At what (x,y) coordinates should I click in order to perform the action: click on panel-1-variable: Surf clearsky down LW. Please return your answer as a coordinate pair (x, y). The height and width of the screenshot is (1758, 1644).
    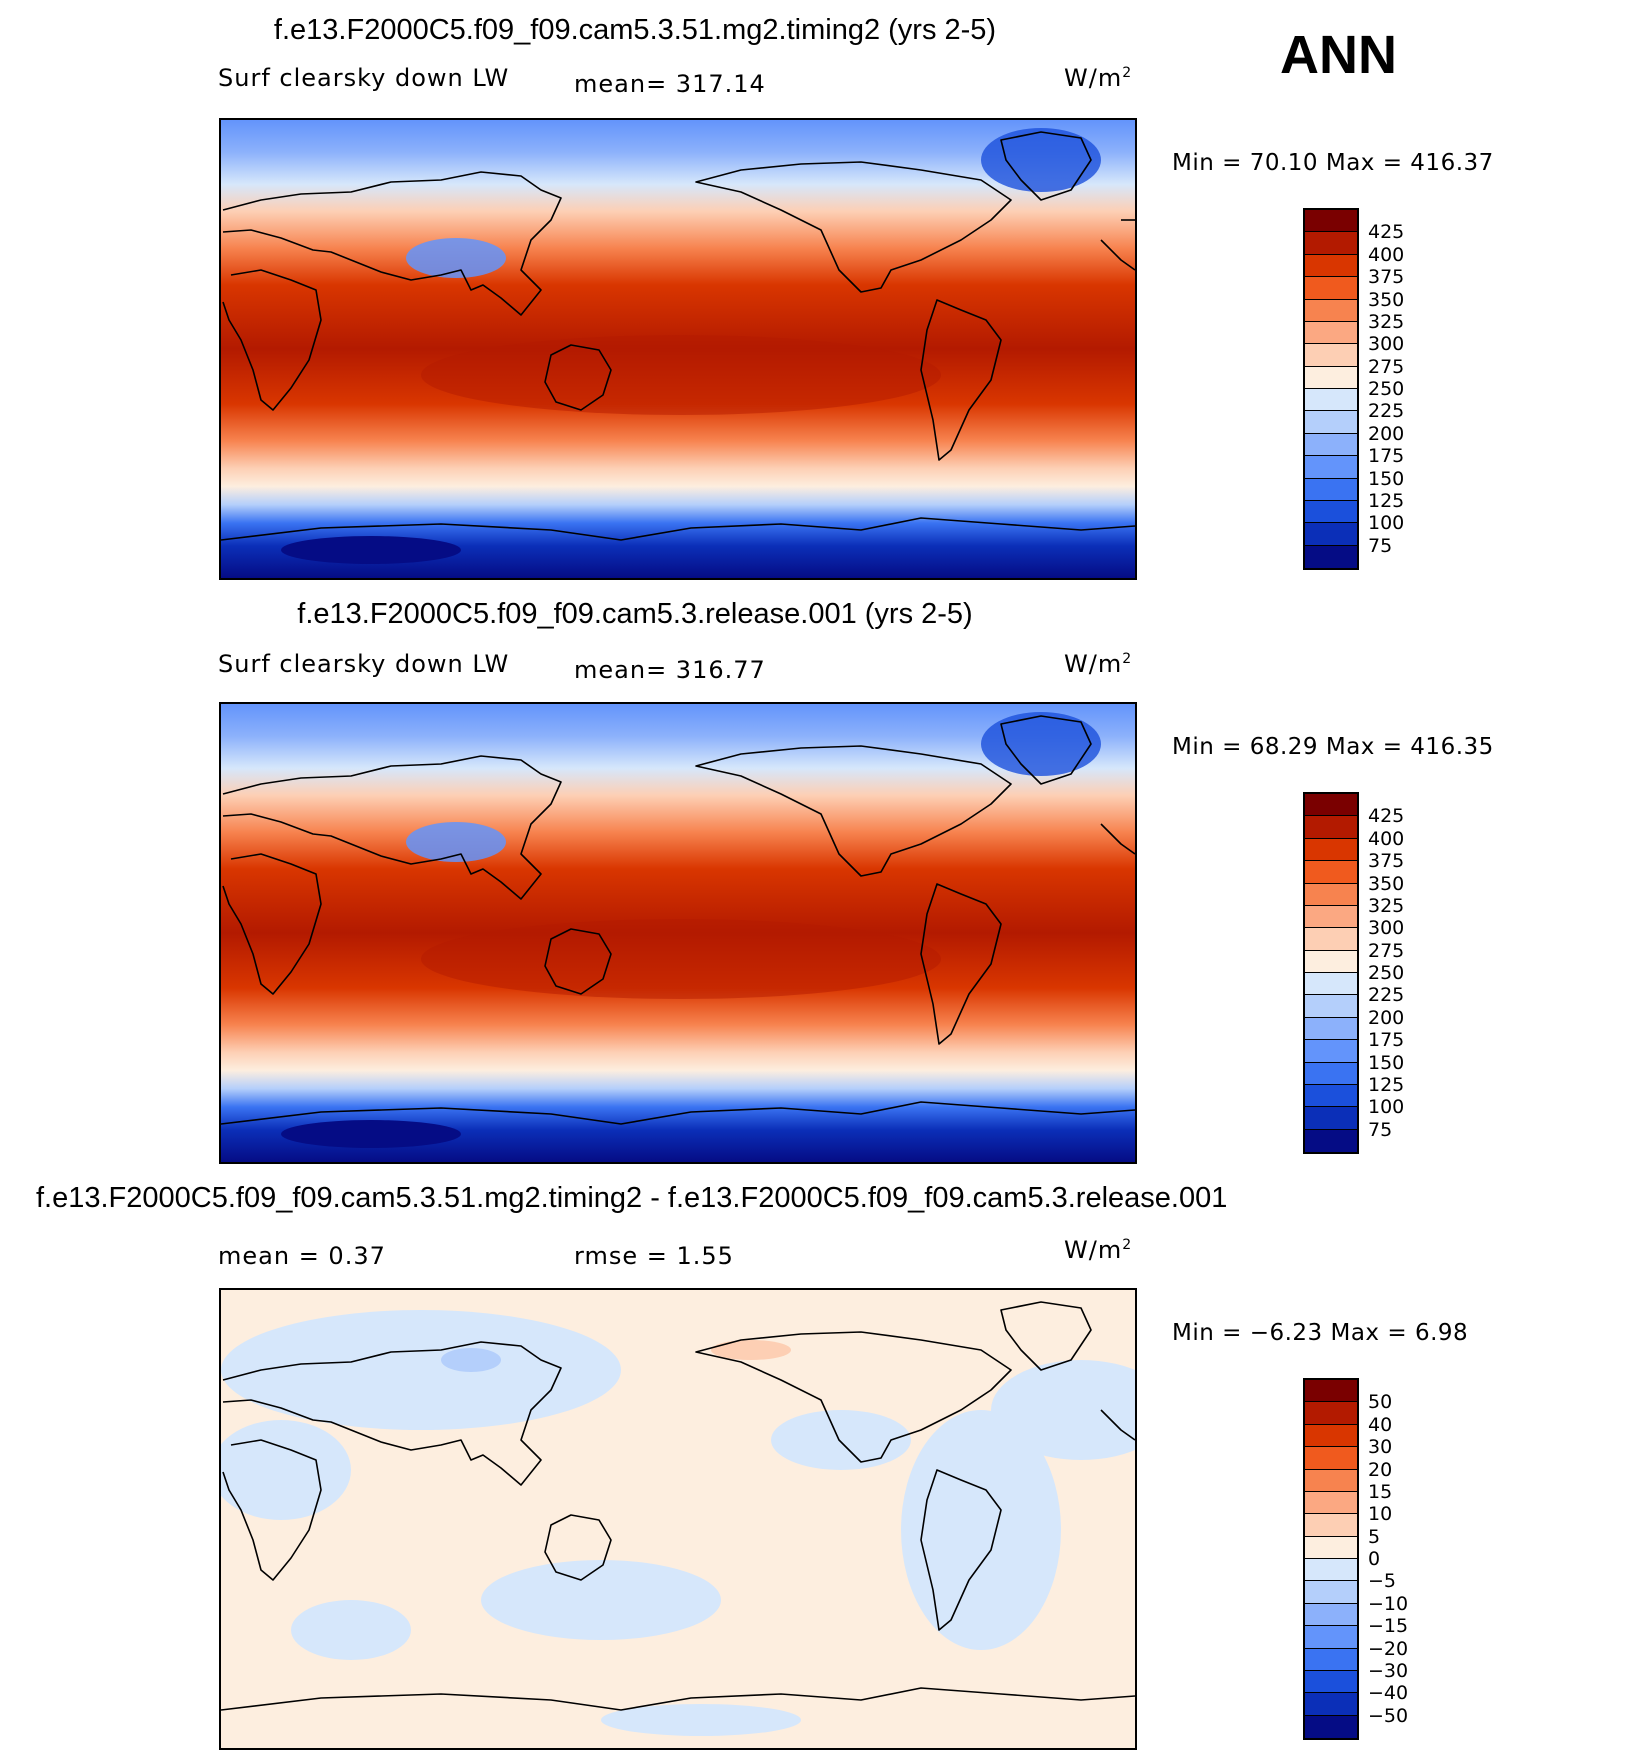
    Looking at the image, I should click on (364, 78).